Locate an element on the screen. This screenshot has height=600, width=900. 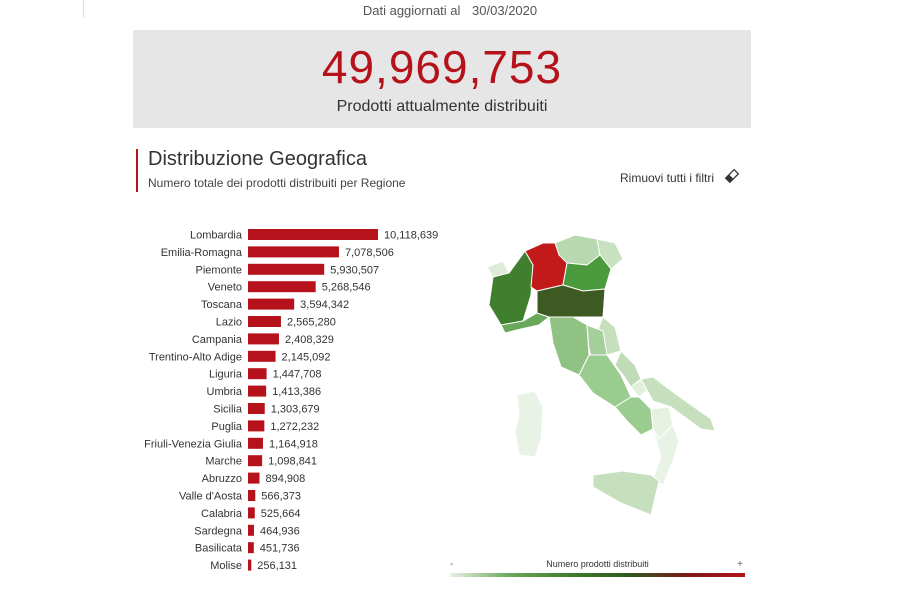
bar-emilia-romagna is located at coordinates (293, 252).